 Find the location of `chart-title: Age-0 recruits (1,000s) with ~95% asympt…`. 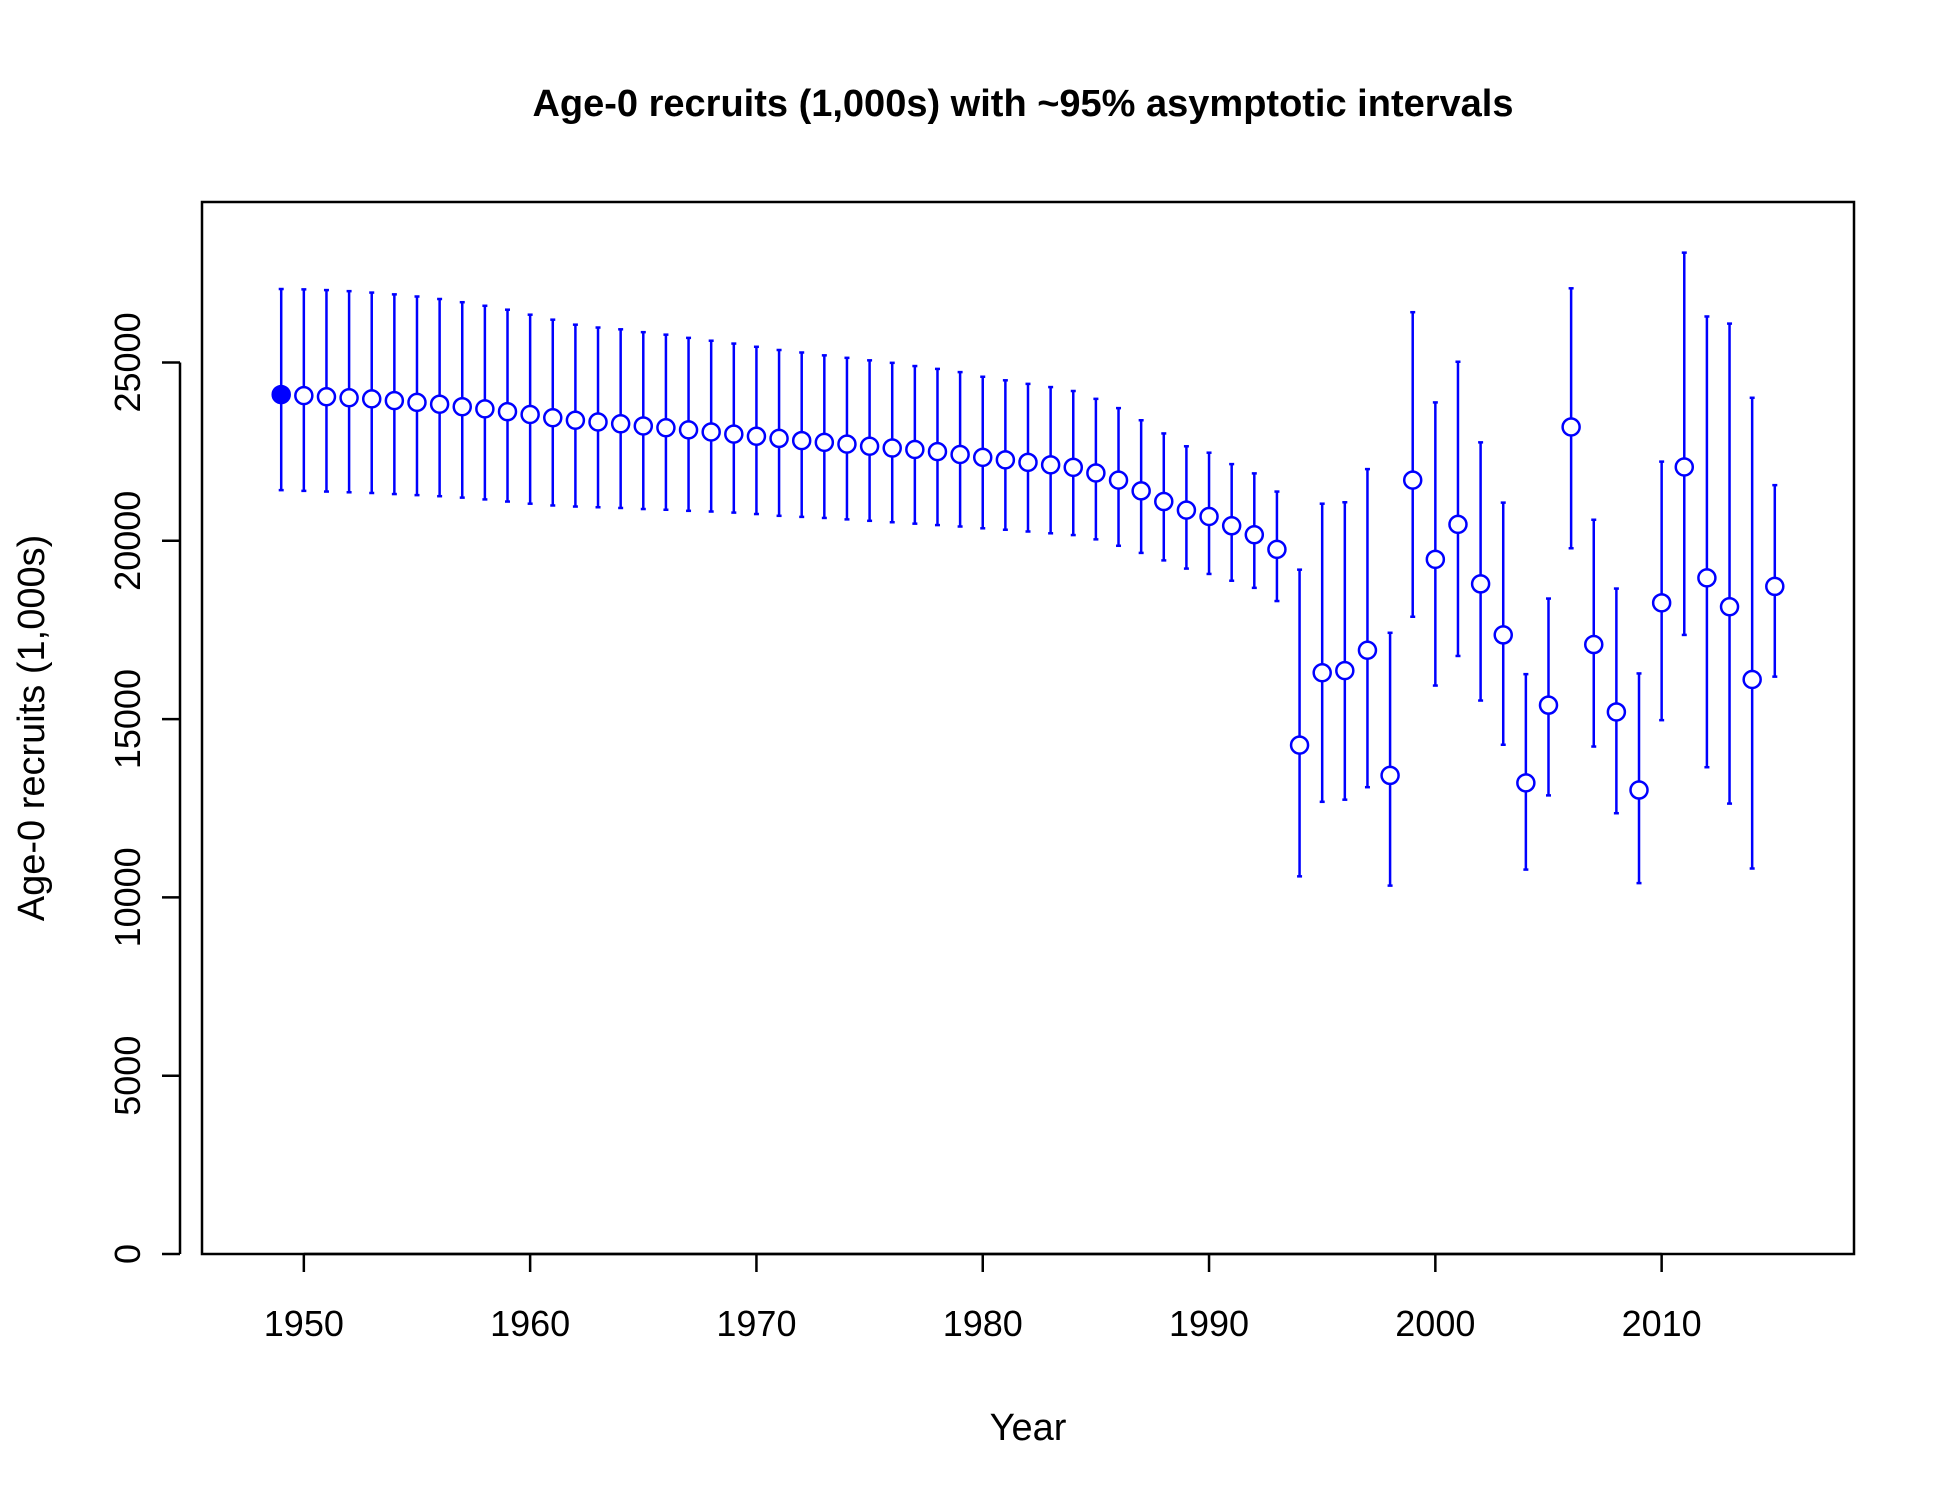

chart-title: Age-0 recruits (1,000s) with ~95% asympt… is located at coordinates (1022, 104).